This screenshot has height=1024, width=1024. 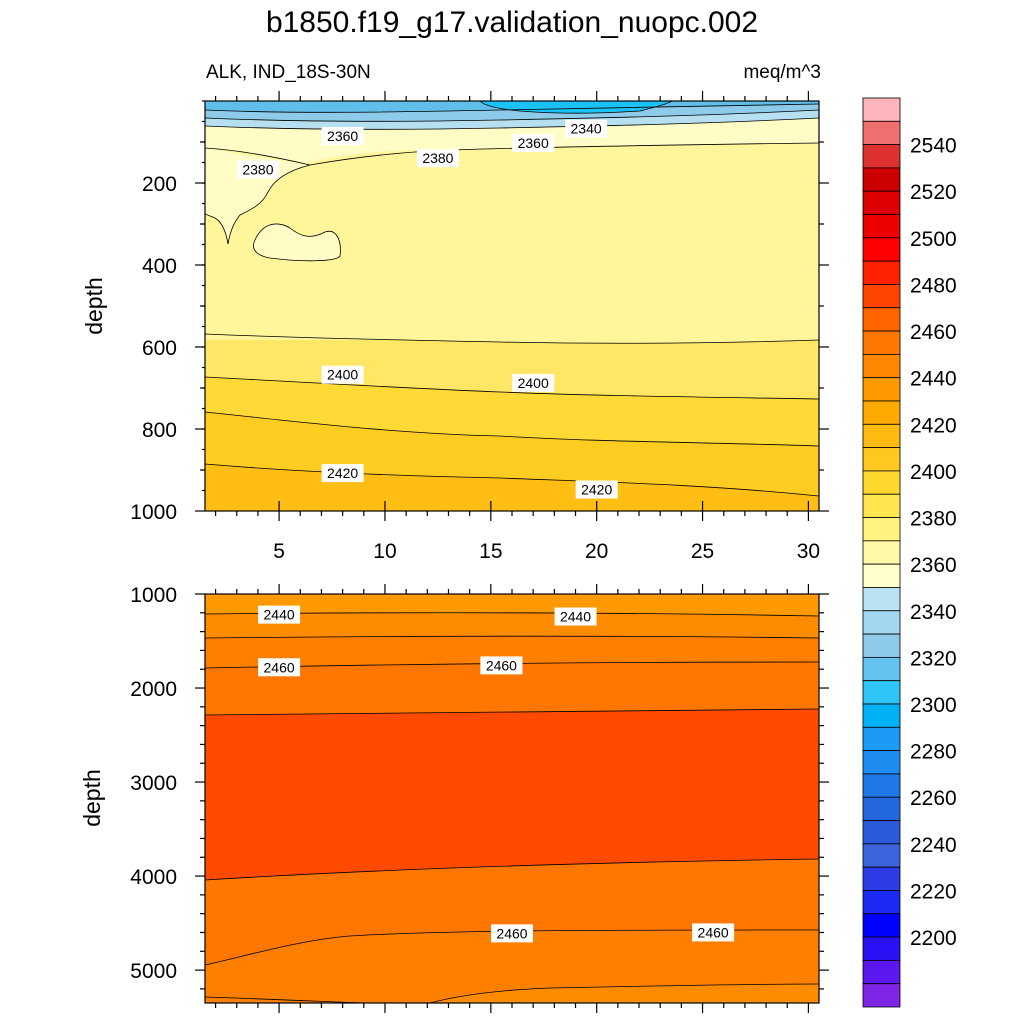 What do you see at coordinates (933, 379) in the screenshot?
I see `colorbar-label-2440: 2440` at bounding box center [933, 379].